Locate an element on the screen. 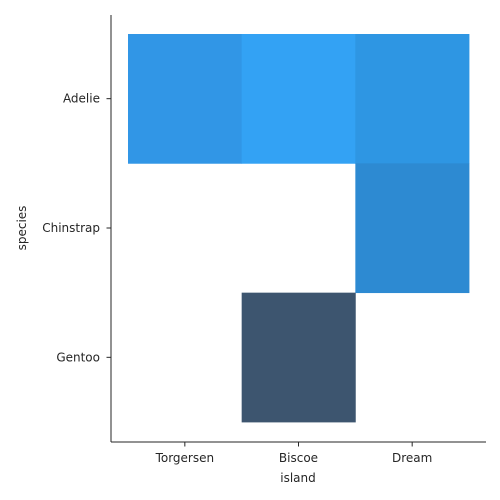 This screenshot has width=500, height=500. y-axis-label: species is located at coordinates (22, 228).